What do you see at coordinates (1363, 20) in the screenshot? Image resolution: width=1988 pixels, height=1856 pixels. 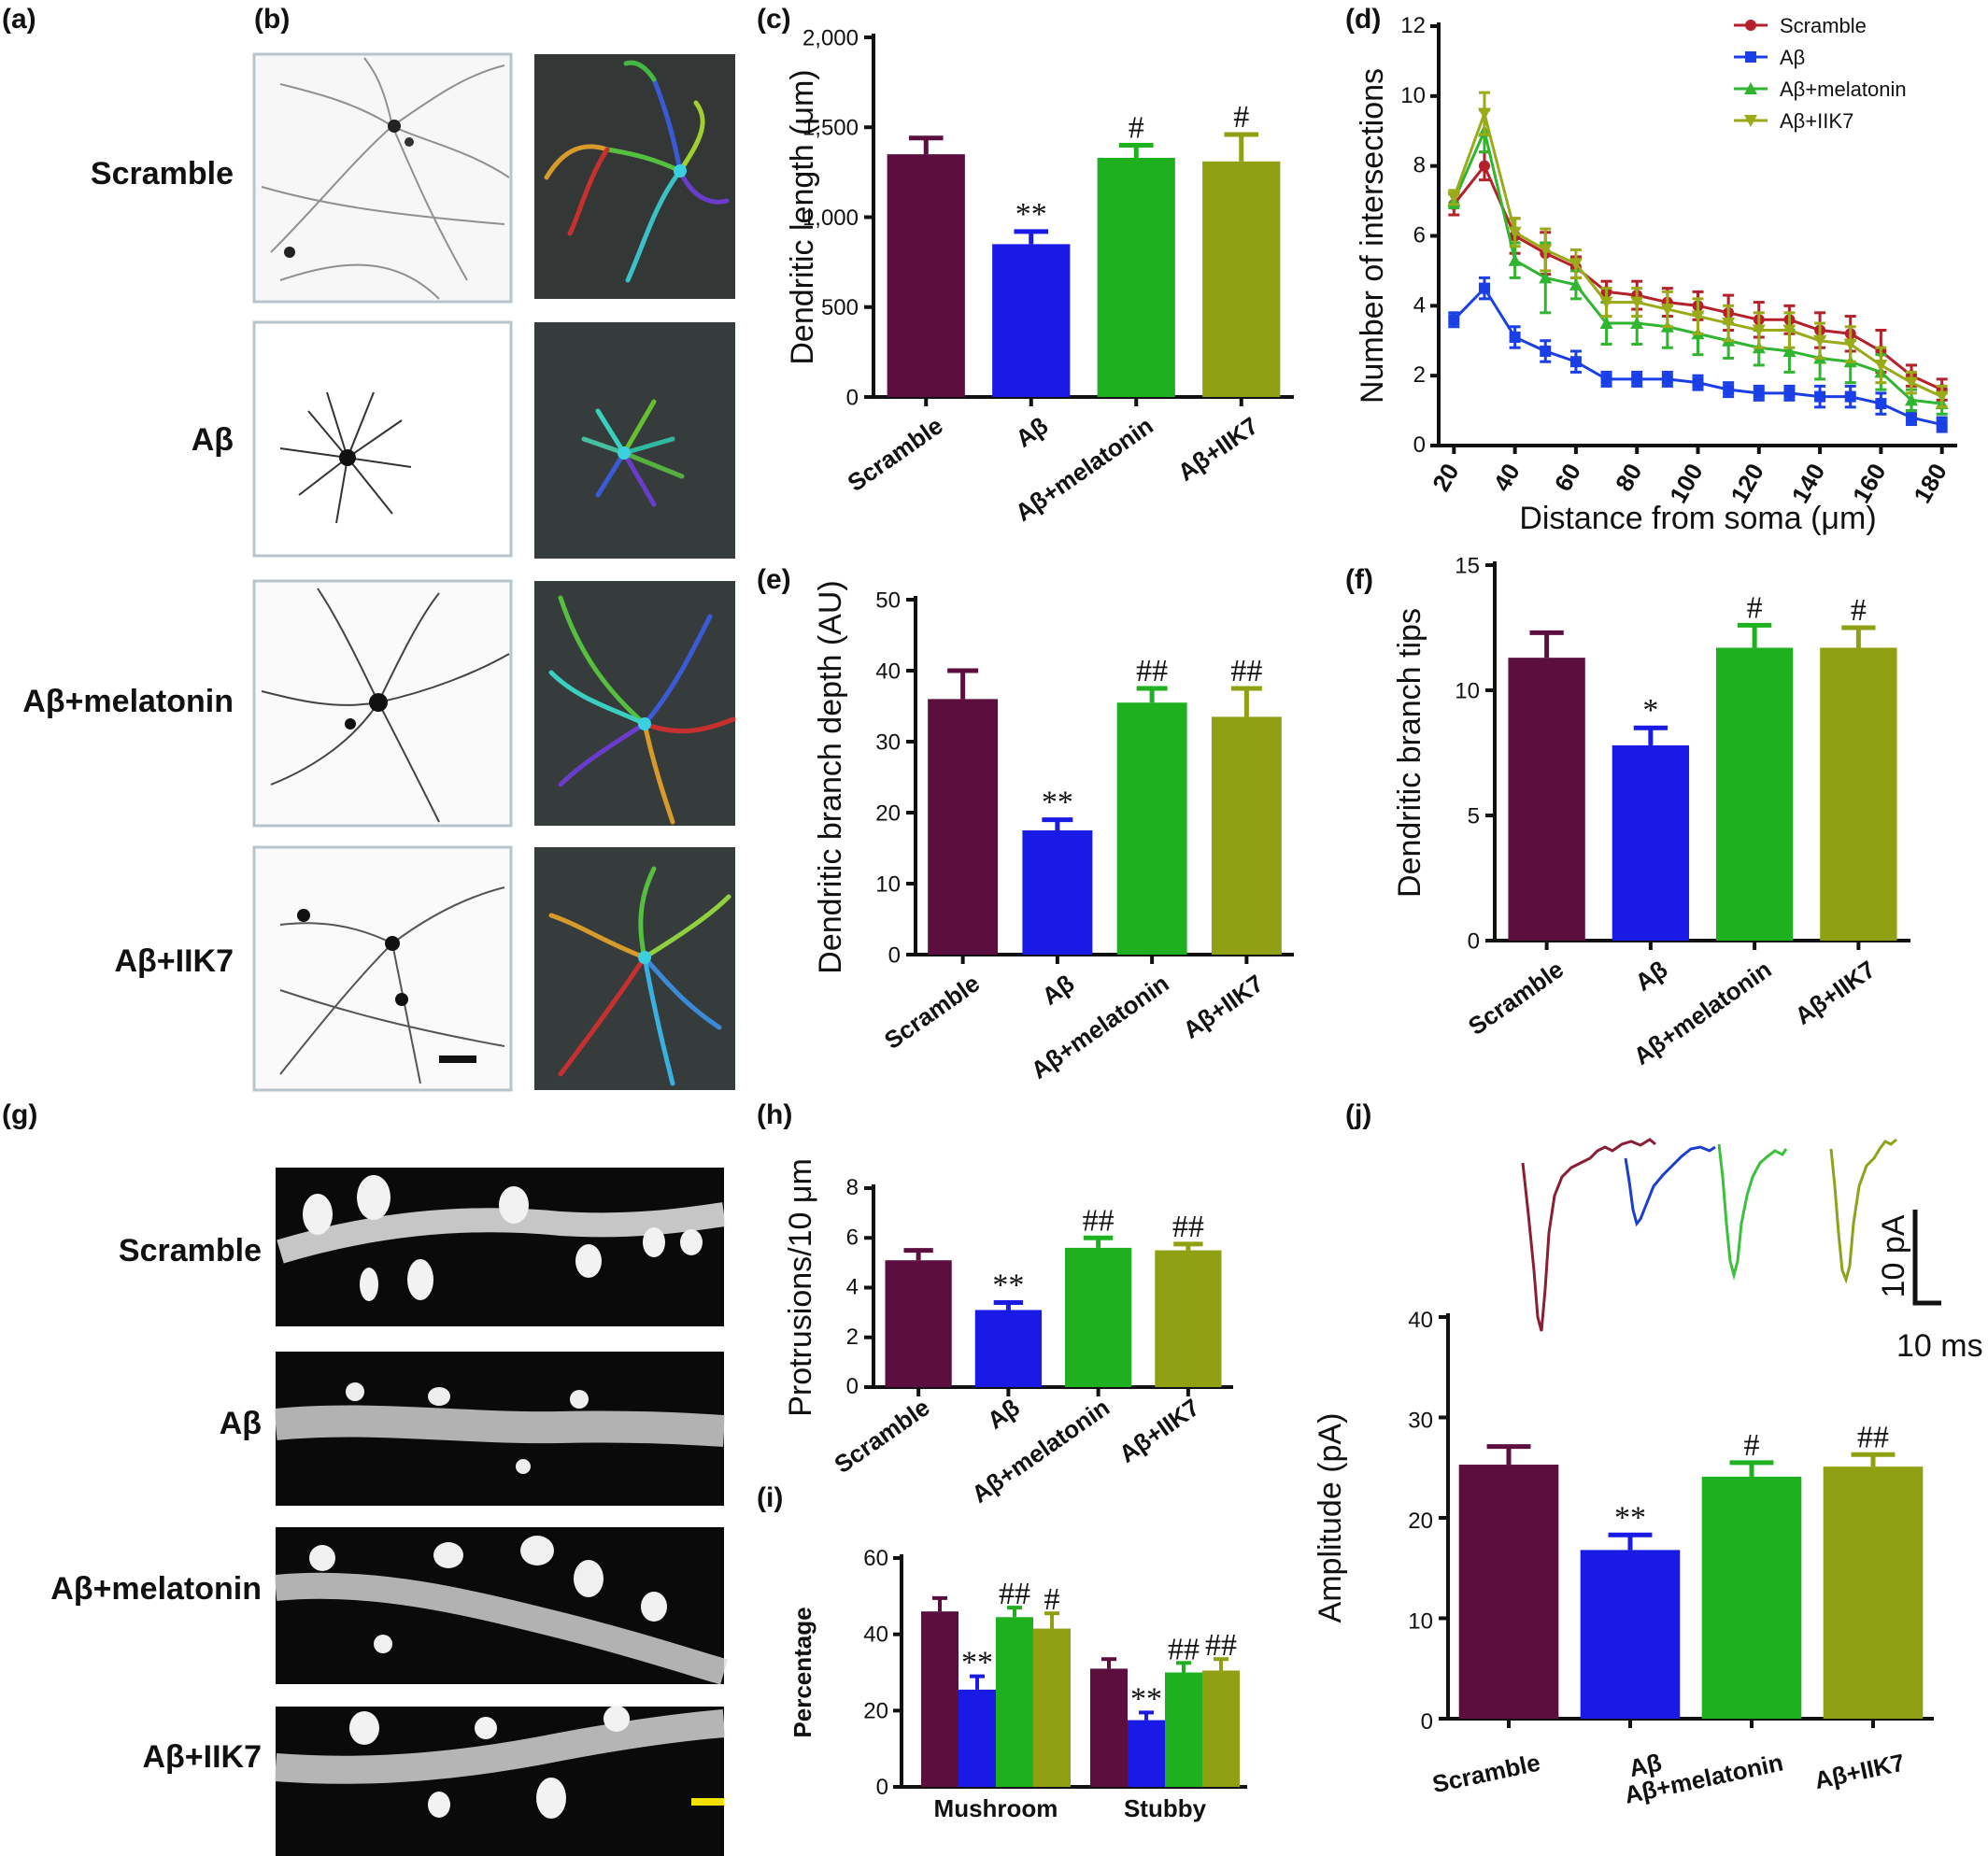 I see `panel-label-d: (d)` at bounding box center [1363, 20].